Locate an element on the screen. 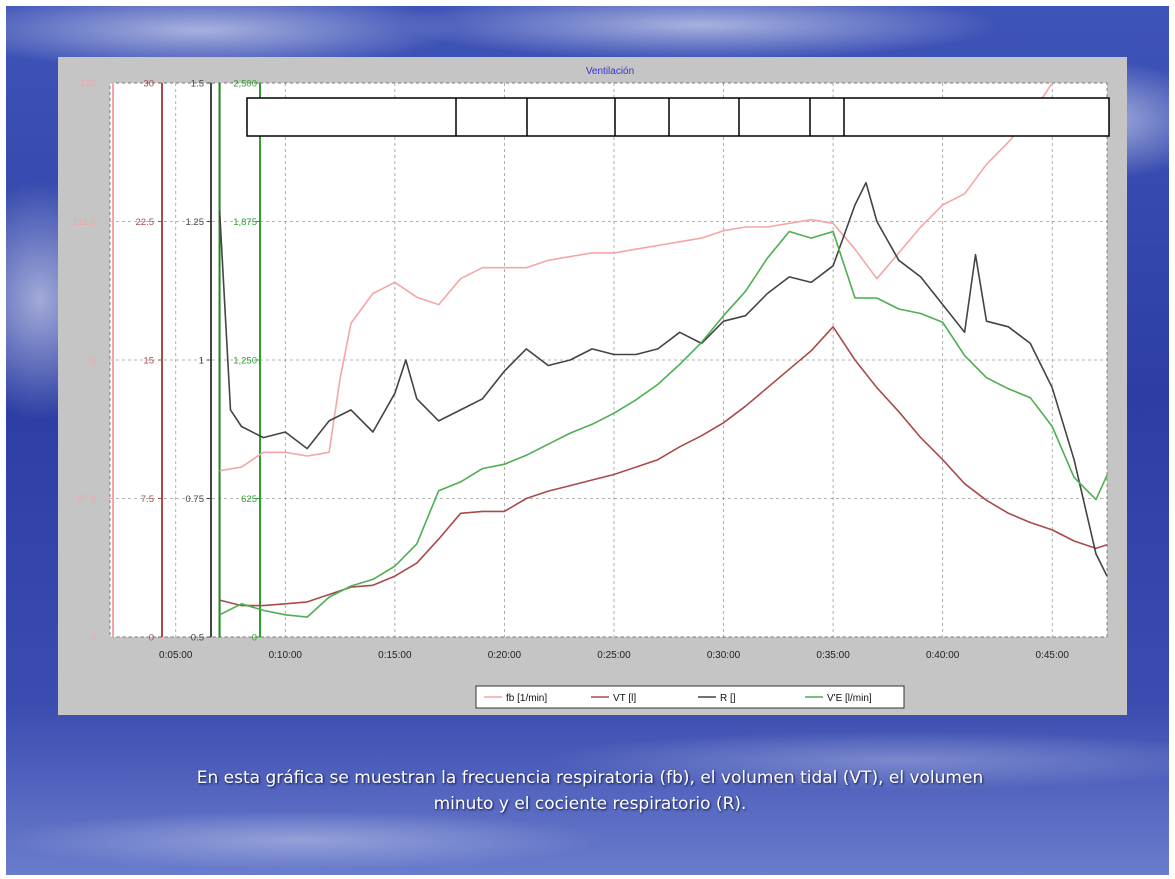 This screenshot has width=1175, height=879. header-bar is located at coordinates (678, 117).